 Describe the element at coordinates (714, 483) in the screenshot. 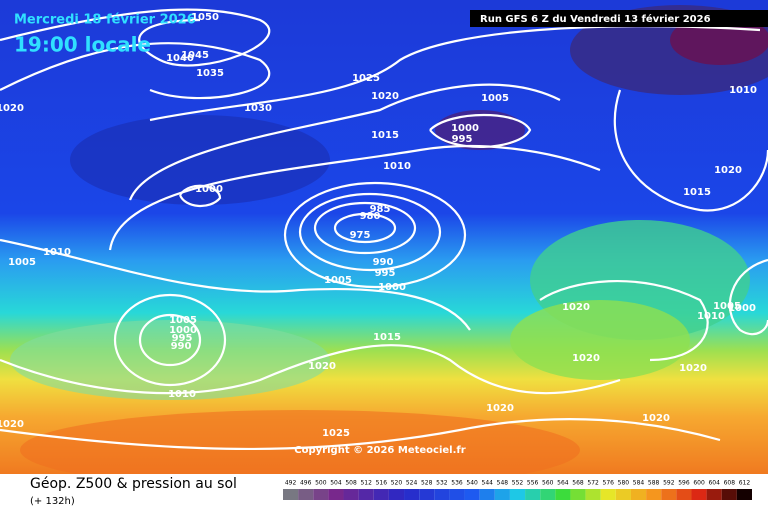

I see `scale-label: 604` at that location.